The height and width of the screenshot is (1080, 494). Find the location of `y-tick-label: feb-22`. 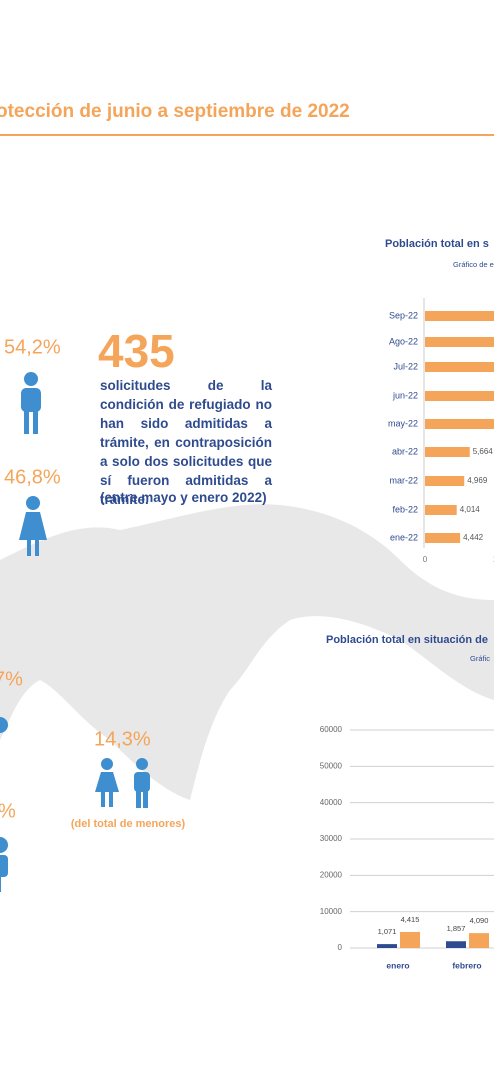

y-tick-label: feb-22 is located at coordinates (405, 509).